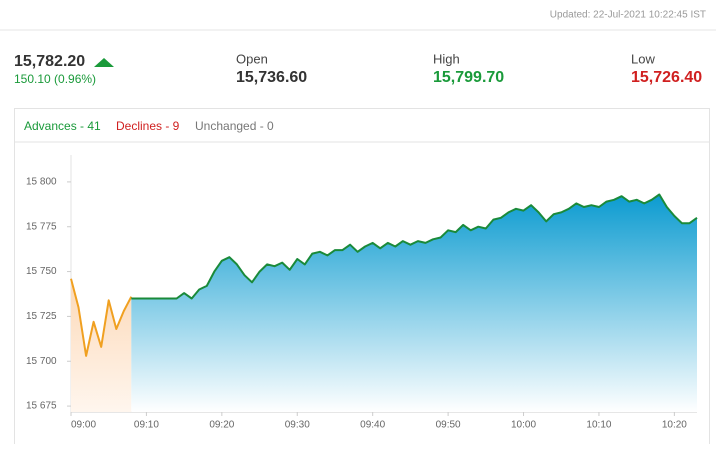 The width and height of the screenshot is (716, 449). I want to click on declines: Declines - 9, so click(148, 126).